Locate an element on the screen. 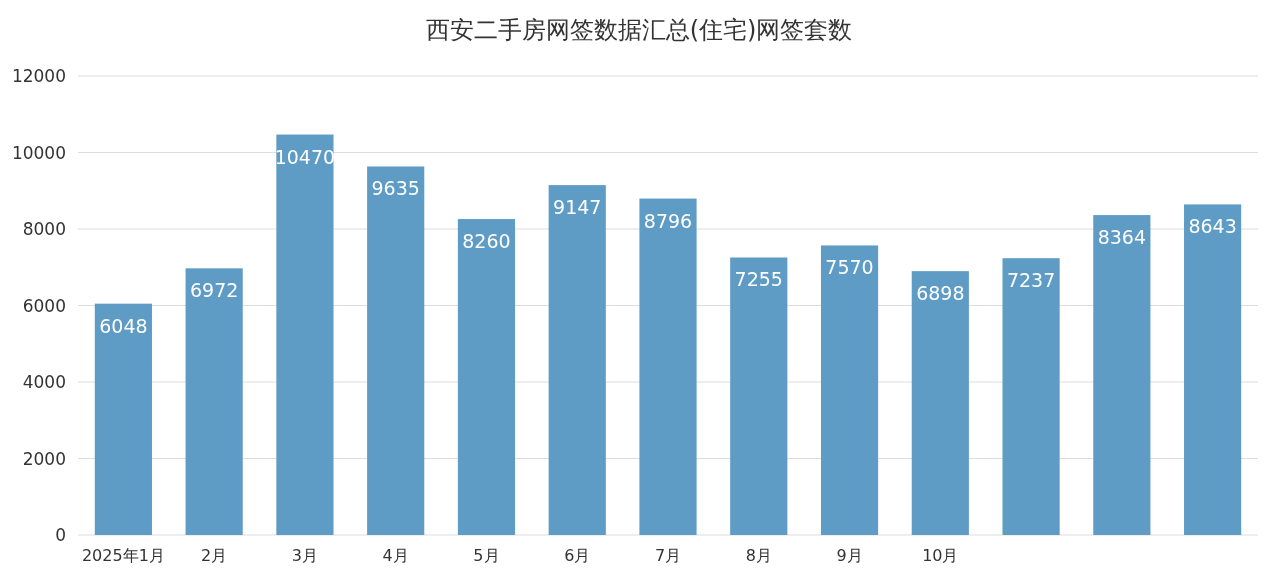 This screenshot has width=1278, height=584. y-tick-label: 12000 is located at coordinates (38, 76).